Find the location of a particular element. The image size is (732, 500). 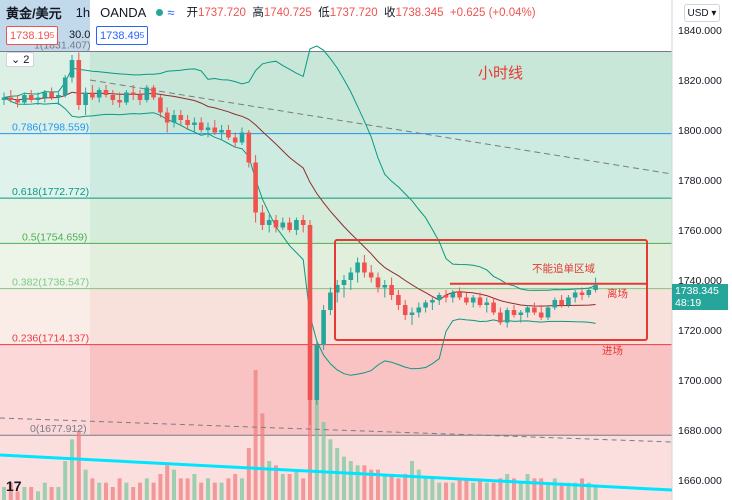

buy-button: 1738.49 5 is located at coordinates (122, 35).